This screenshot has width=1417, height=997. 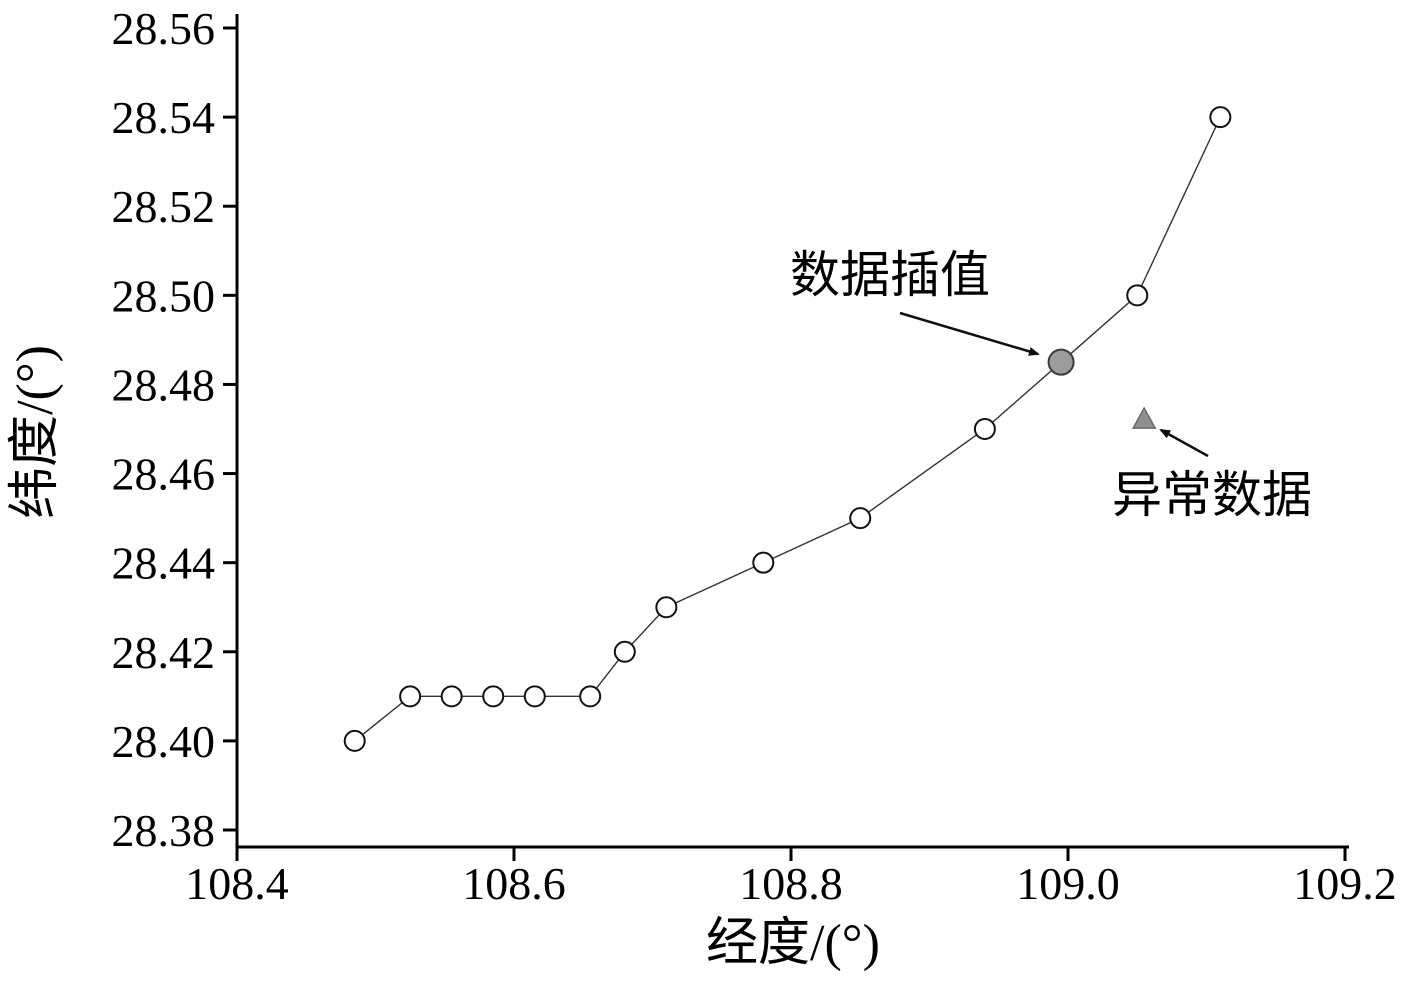 What do you see at coordinates (164, 741) in the screenshot?
I see `y-tick-label: 28.40` at bounding box center [164, 741].